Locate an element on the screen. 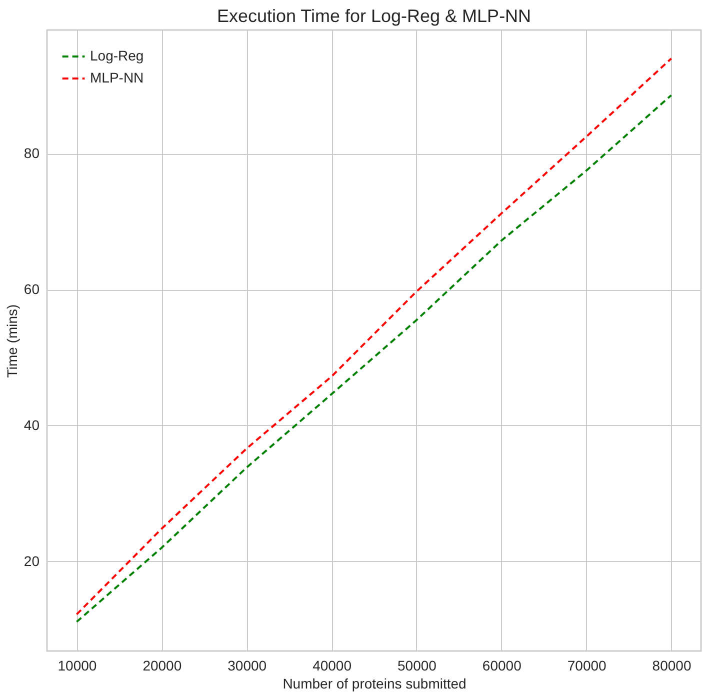 This screenshot has width=703, height=696. x-tick-label: 20000 is located at coordinates (162, 666).